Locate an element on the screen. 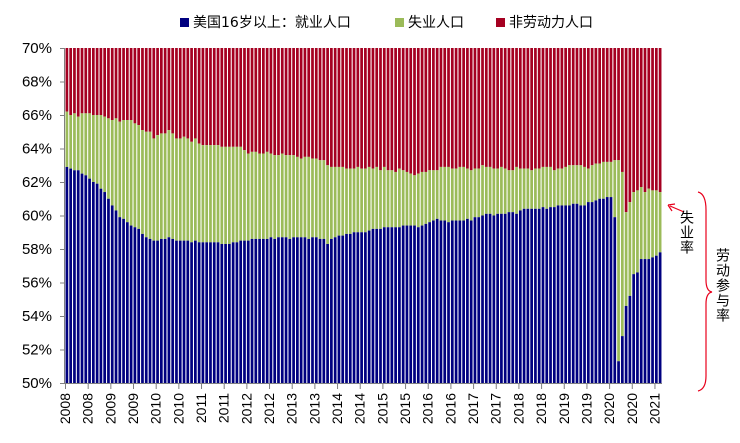 This screenshot has width=740, height=443. y-tick-label: 50% is located at coordinates (37, 383).